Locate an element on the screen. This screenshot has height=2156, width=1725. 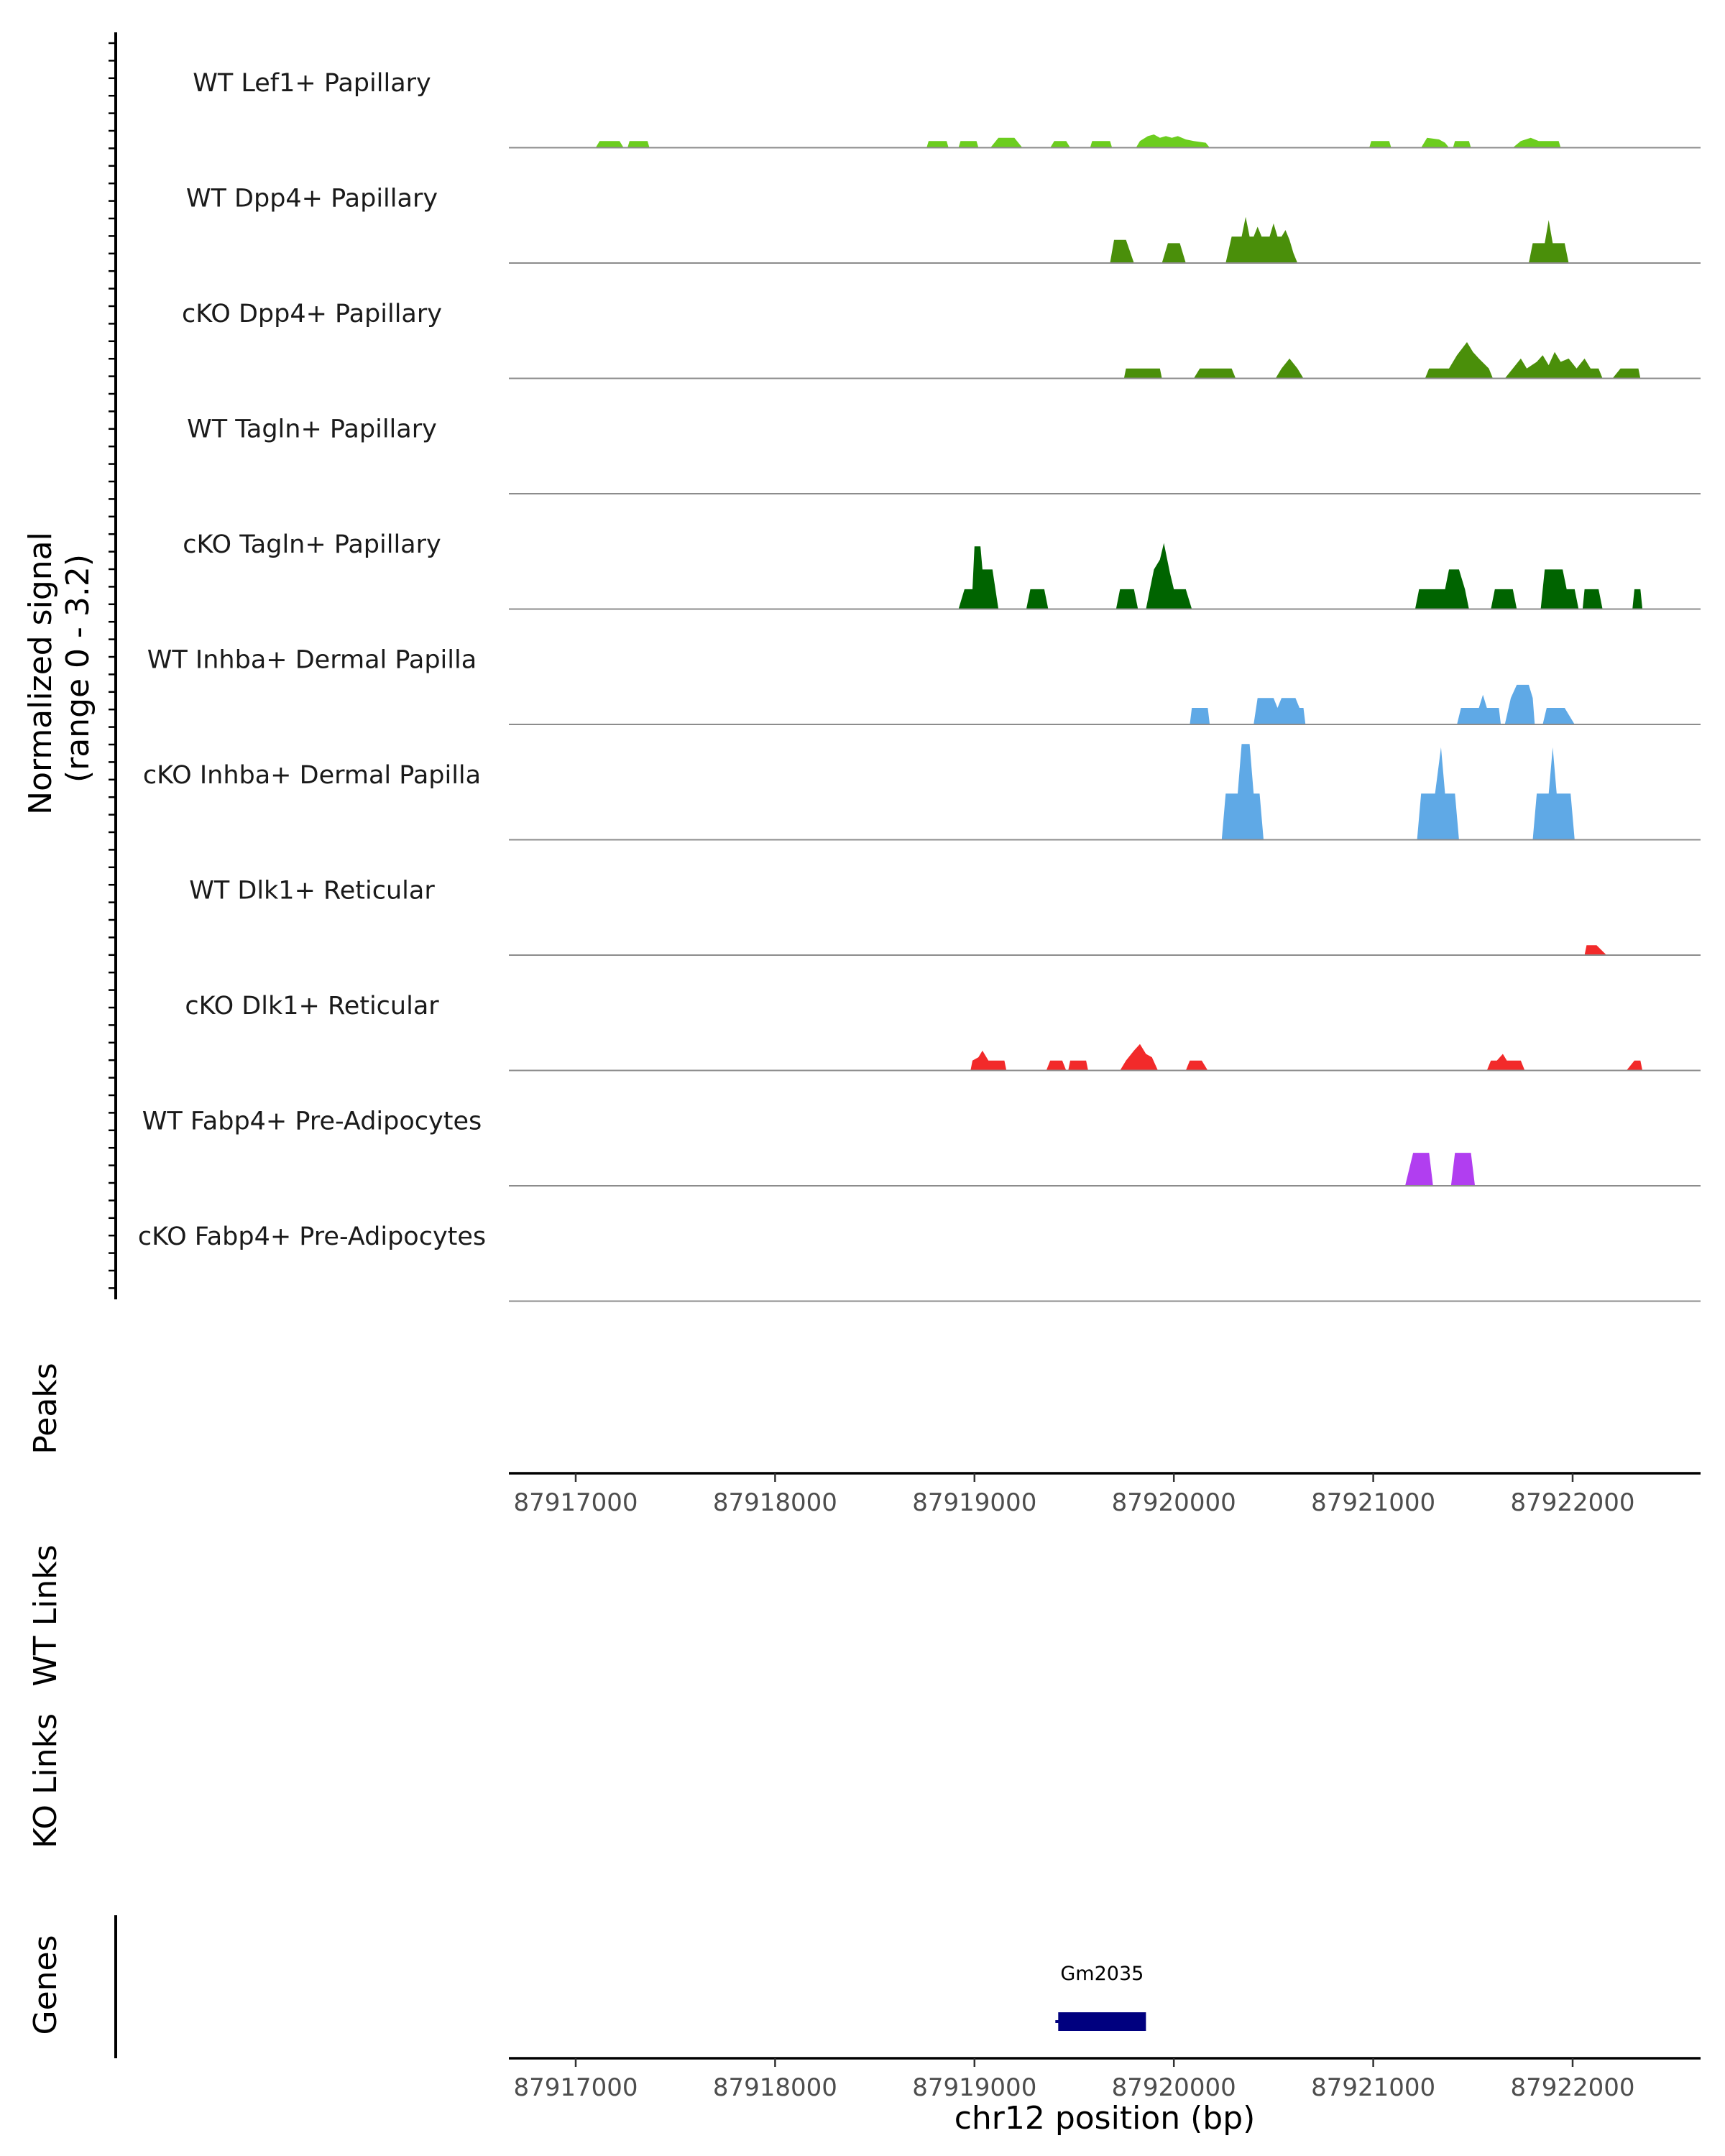
coverage-area-wt-fabp4-pre-adipocytes is located at coordinates (1440, 1169).